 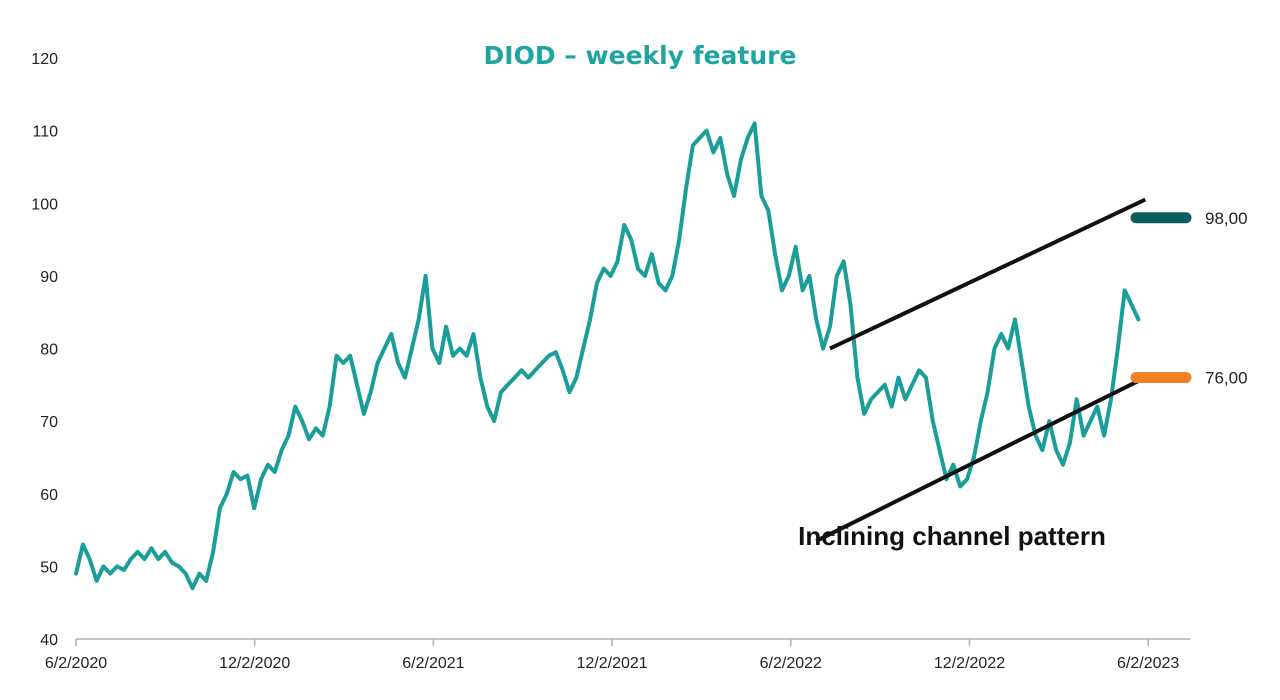 I want to click on y-tick-label: 100, so click(x=44, y=204).